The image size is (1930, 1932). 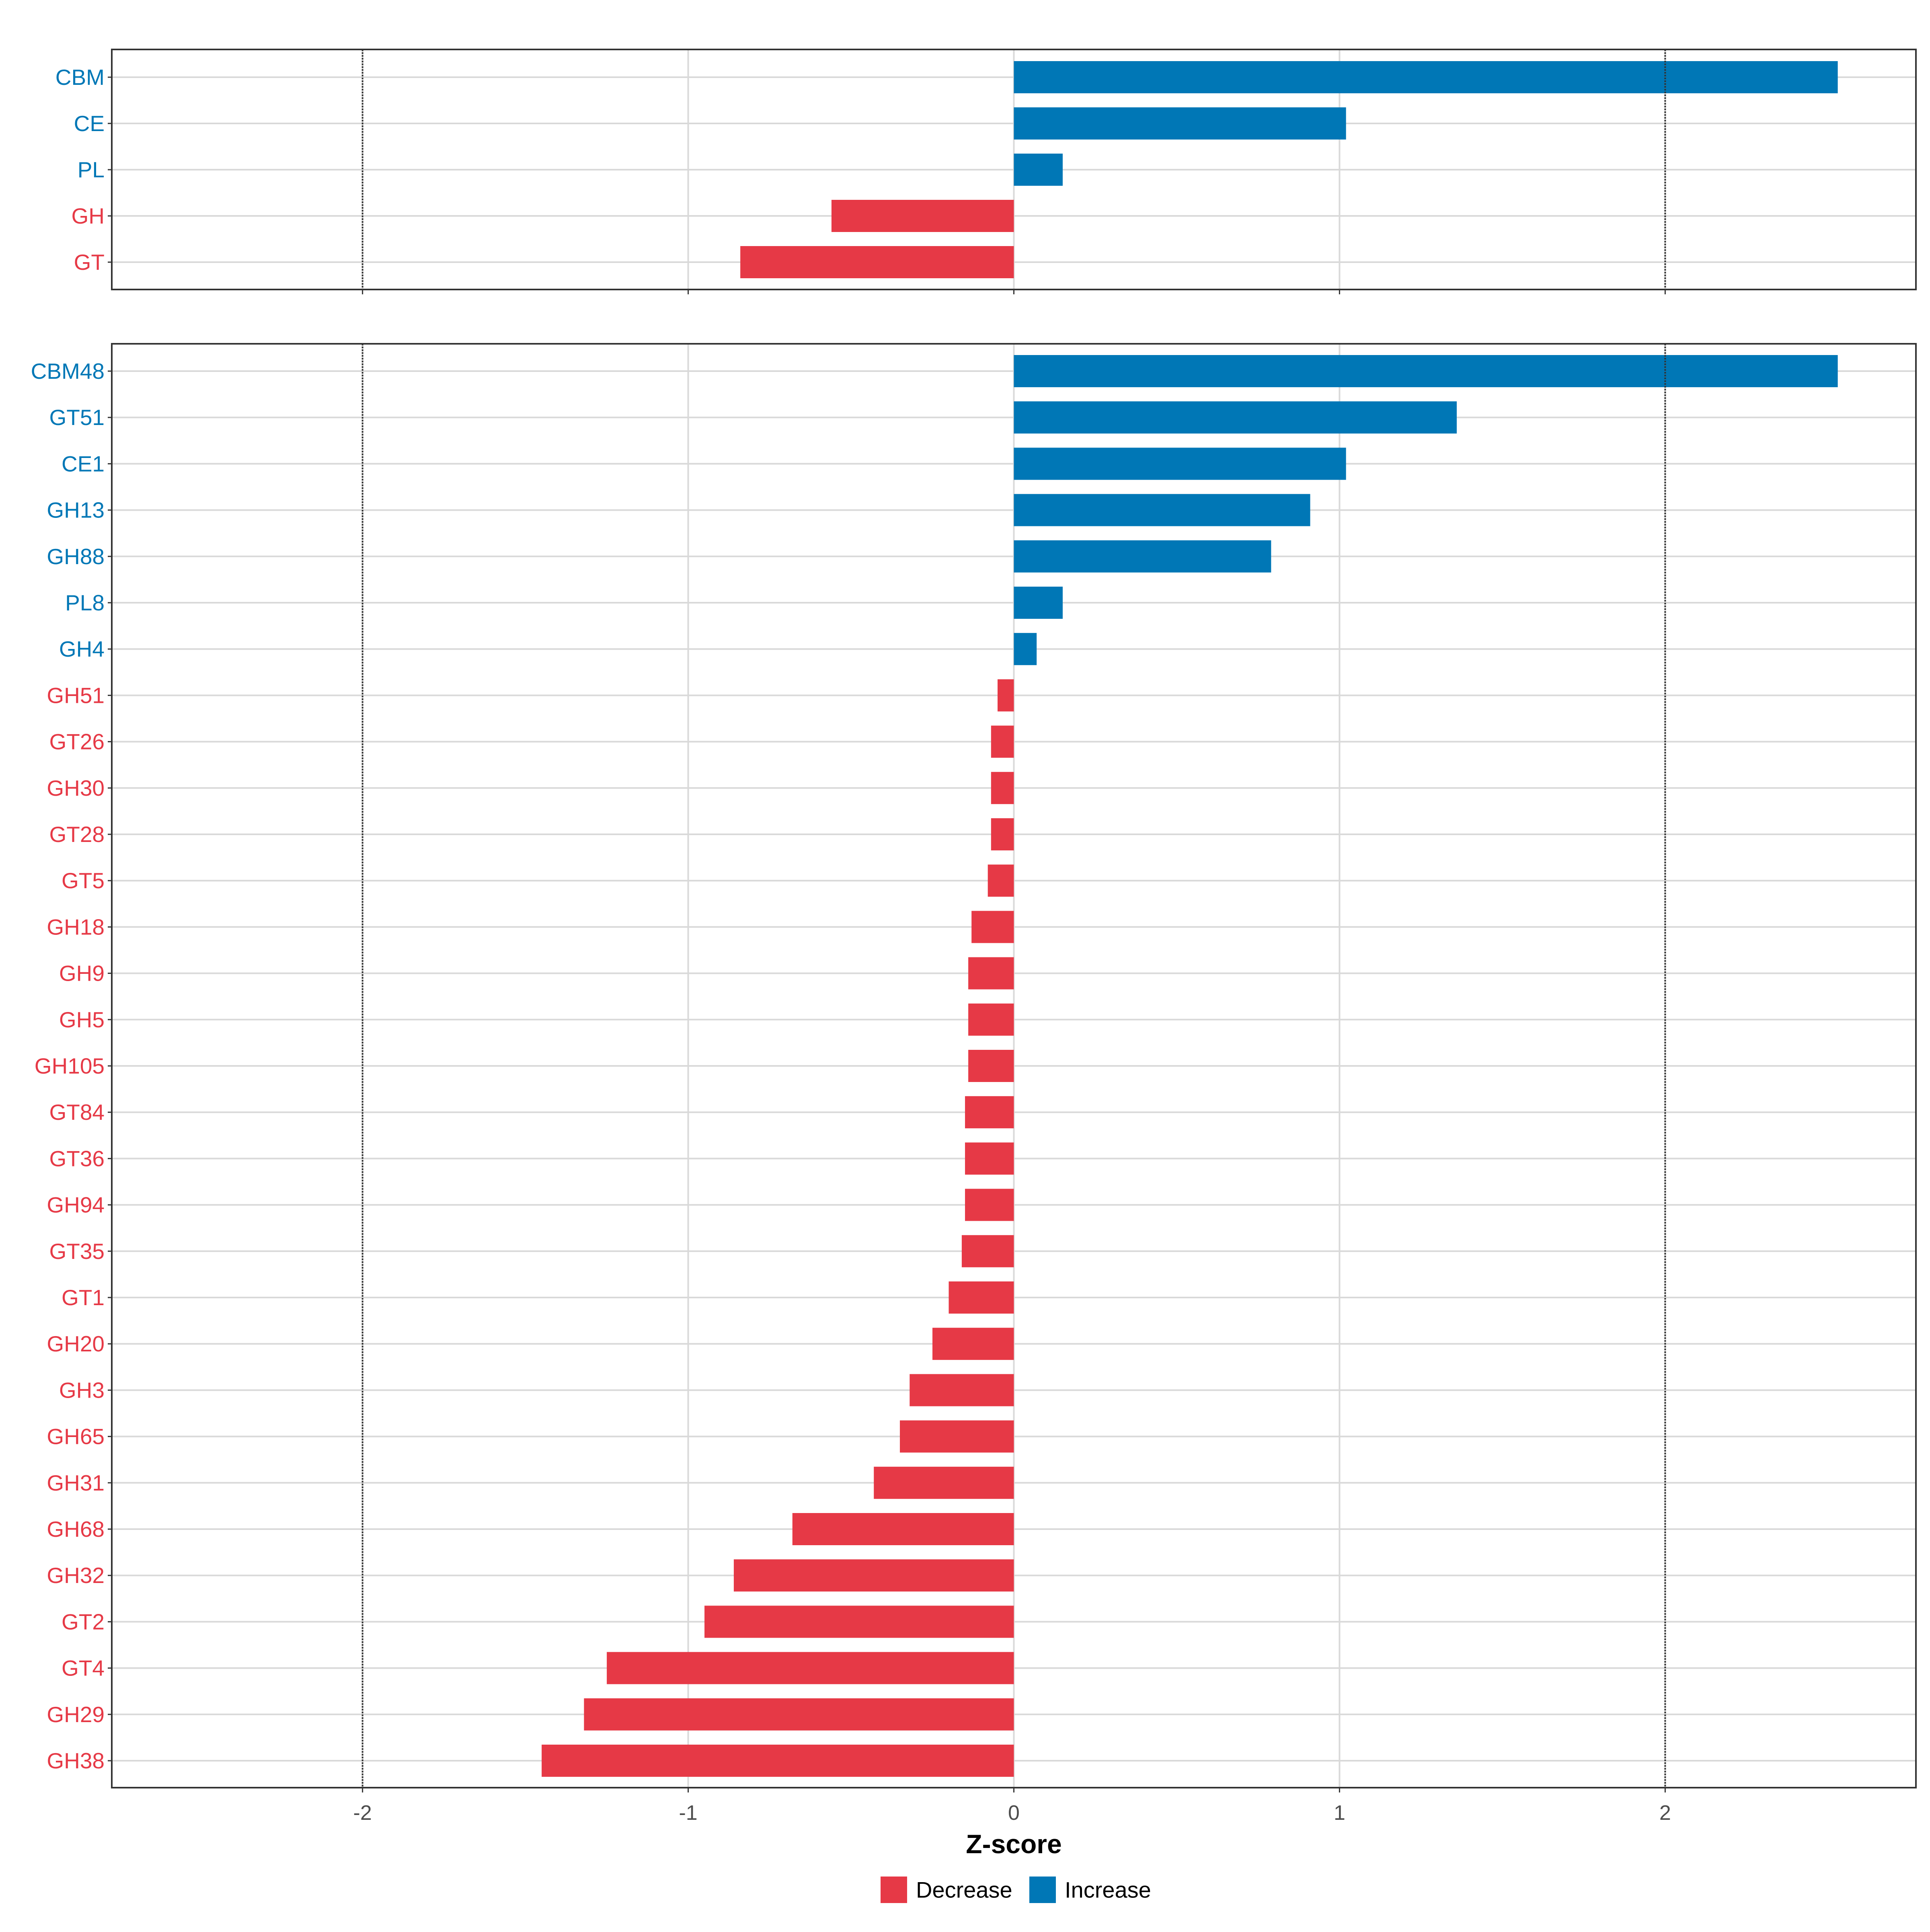 I want to click on x-tick-label: 2, so click(x=1665, y=1813).